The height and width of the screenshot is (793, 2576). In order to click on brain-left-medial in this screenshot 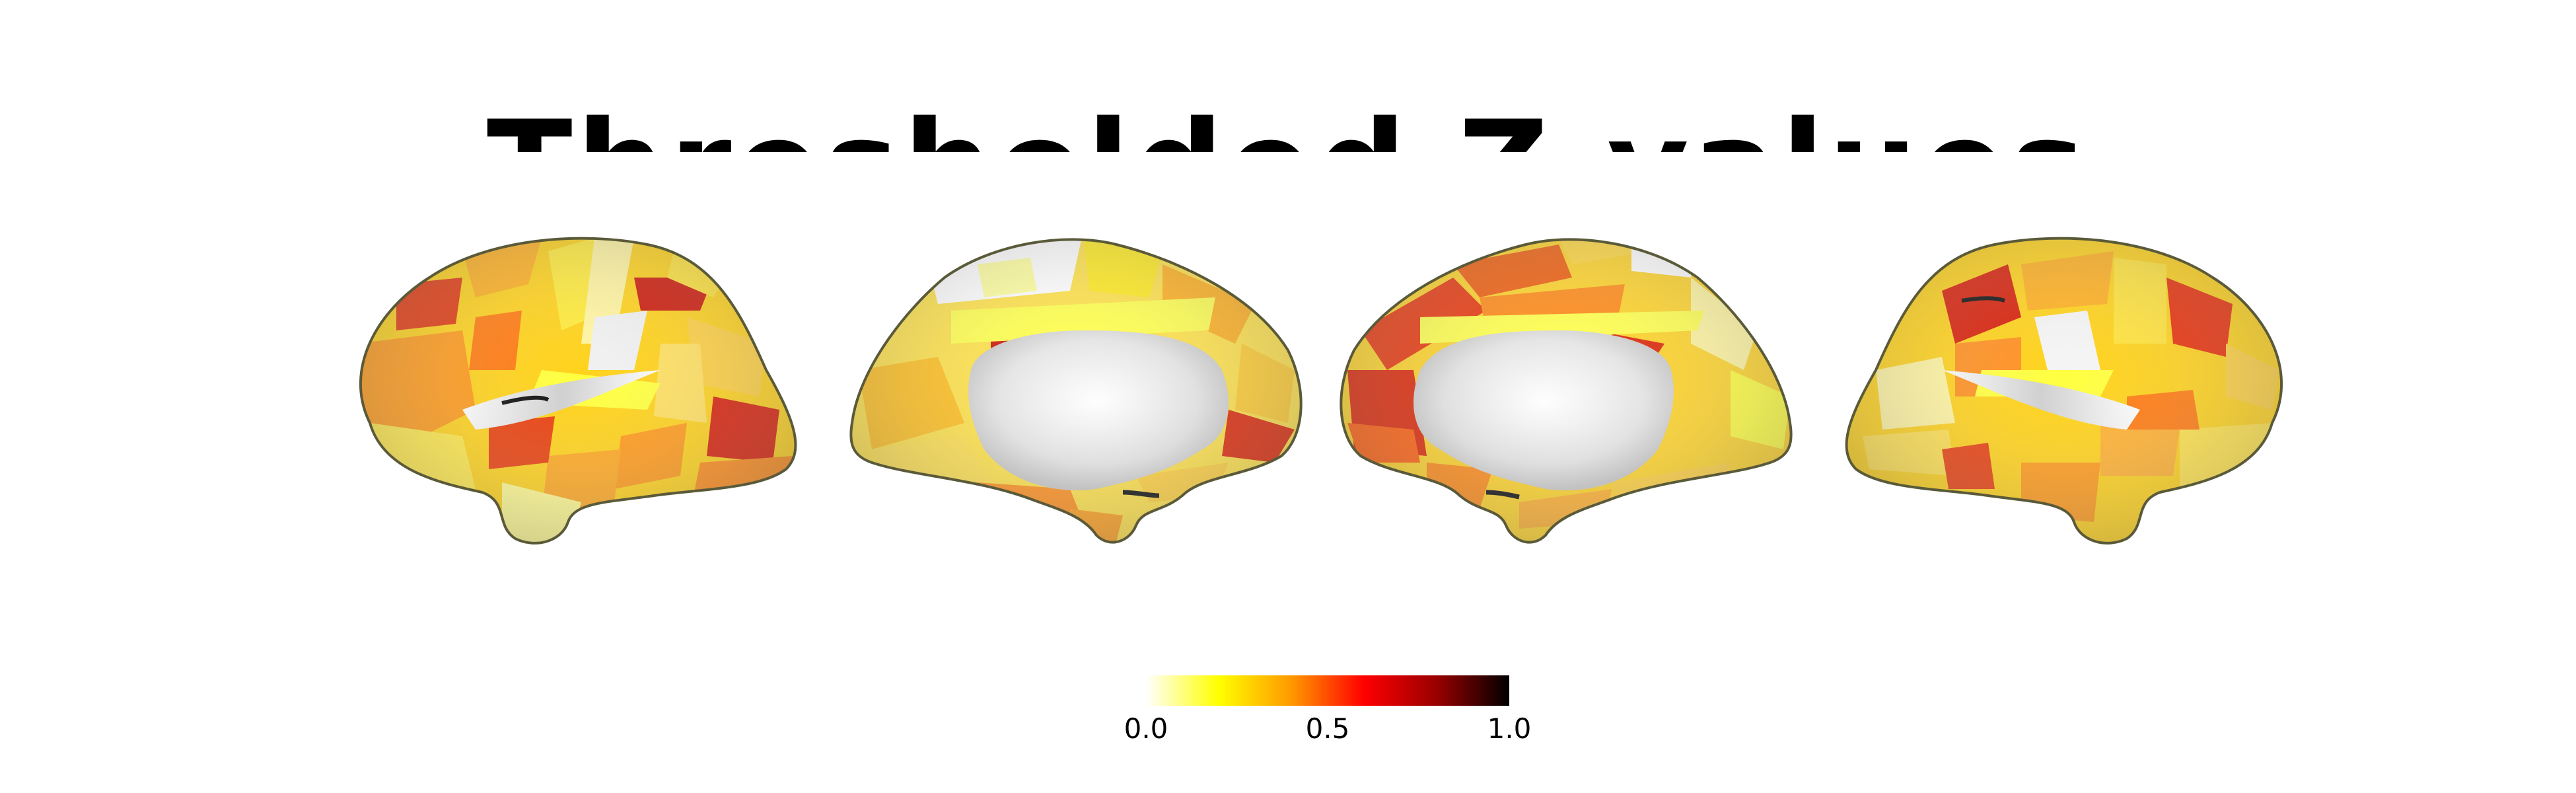, I will do `click(1076, 391)`.